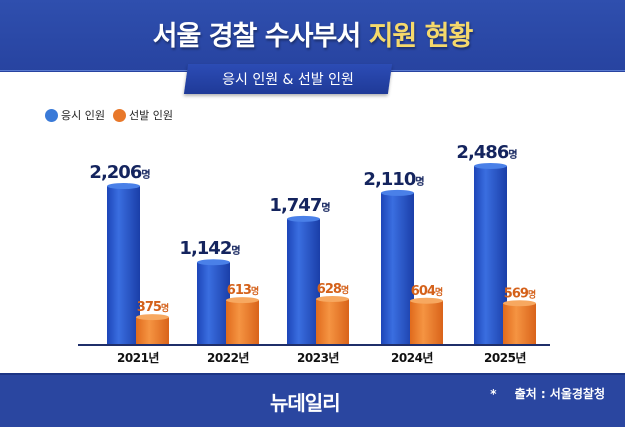  What do you see at coordinates (318, 358) in the screenshot?
I see `x-tick-label: 2023년` at bounding box center [318, 358].